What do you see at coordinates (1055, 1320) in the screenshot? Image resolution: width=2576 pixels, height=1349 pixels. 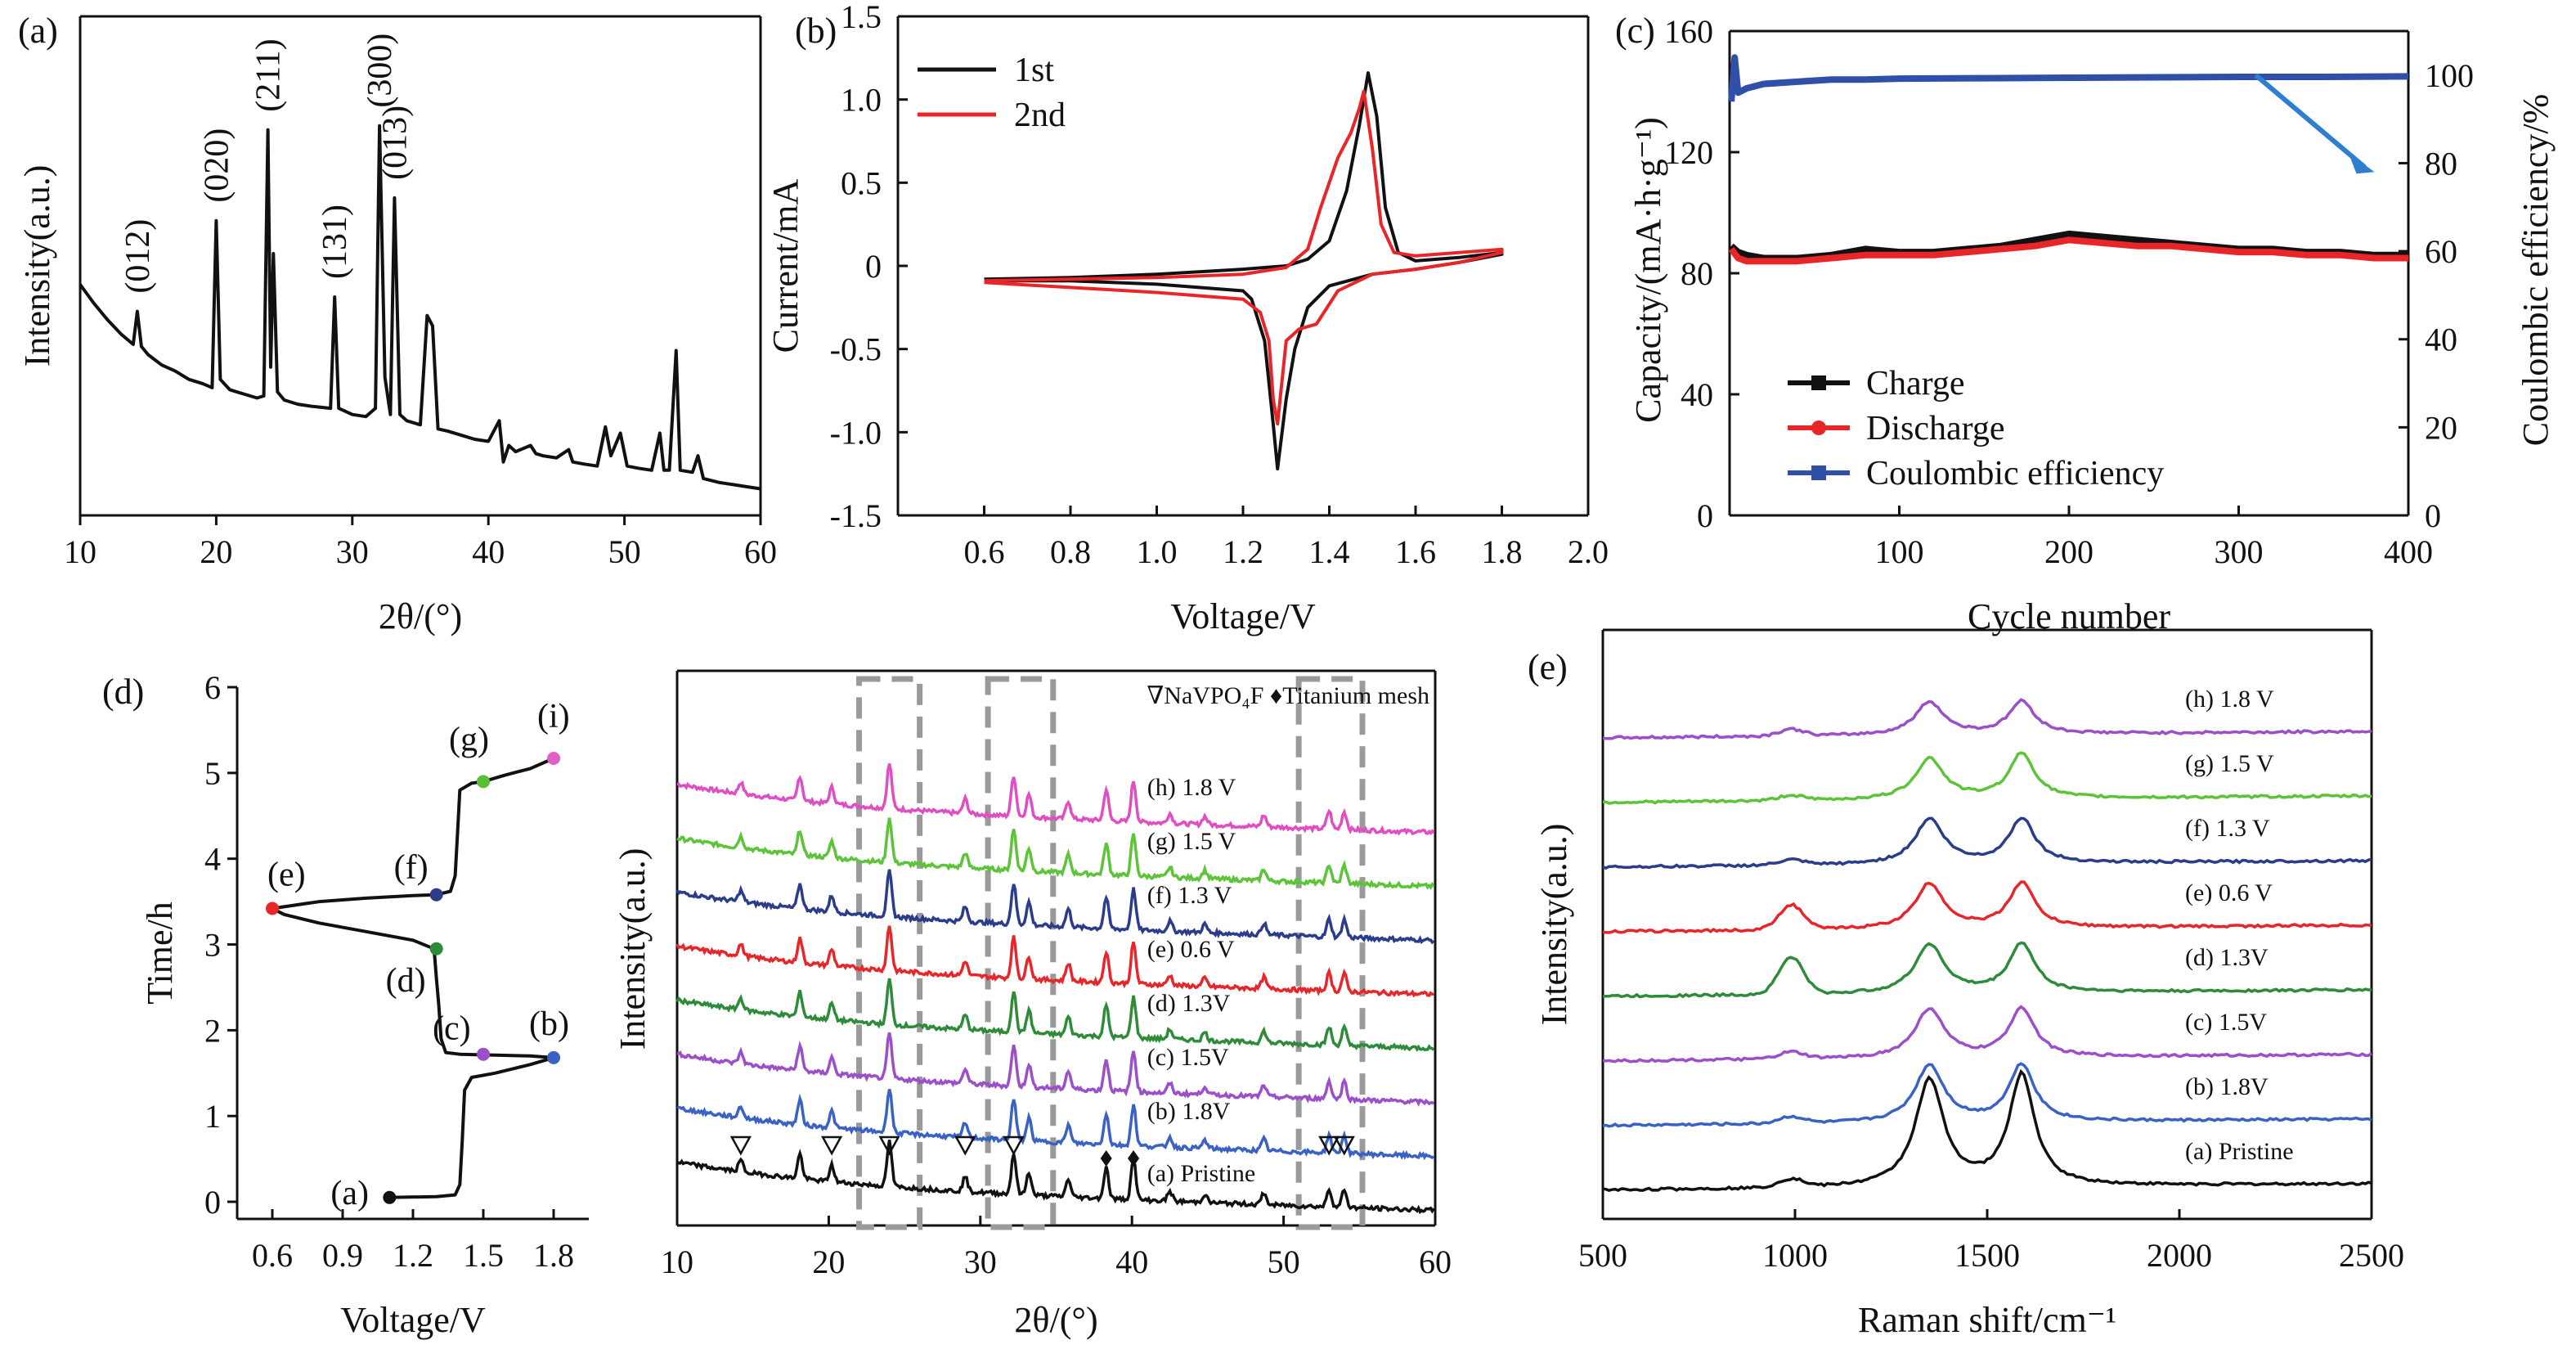 I see `panel-d2-xlabel: 2θ/(°)` at bounding box center [1055, 1320].